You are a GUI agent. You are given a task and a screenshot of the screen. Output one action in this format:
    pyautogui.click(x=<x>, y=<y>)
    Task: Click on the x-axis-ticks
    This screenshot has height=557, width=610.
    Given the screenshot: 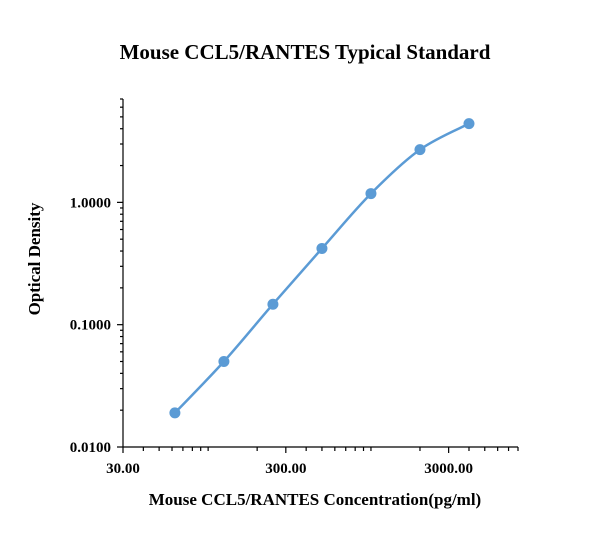 What is the action you would take?
    pyautogui.click(x=320, y=450)
    